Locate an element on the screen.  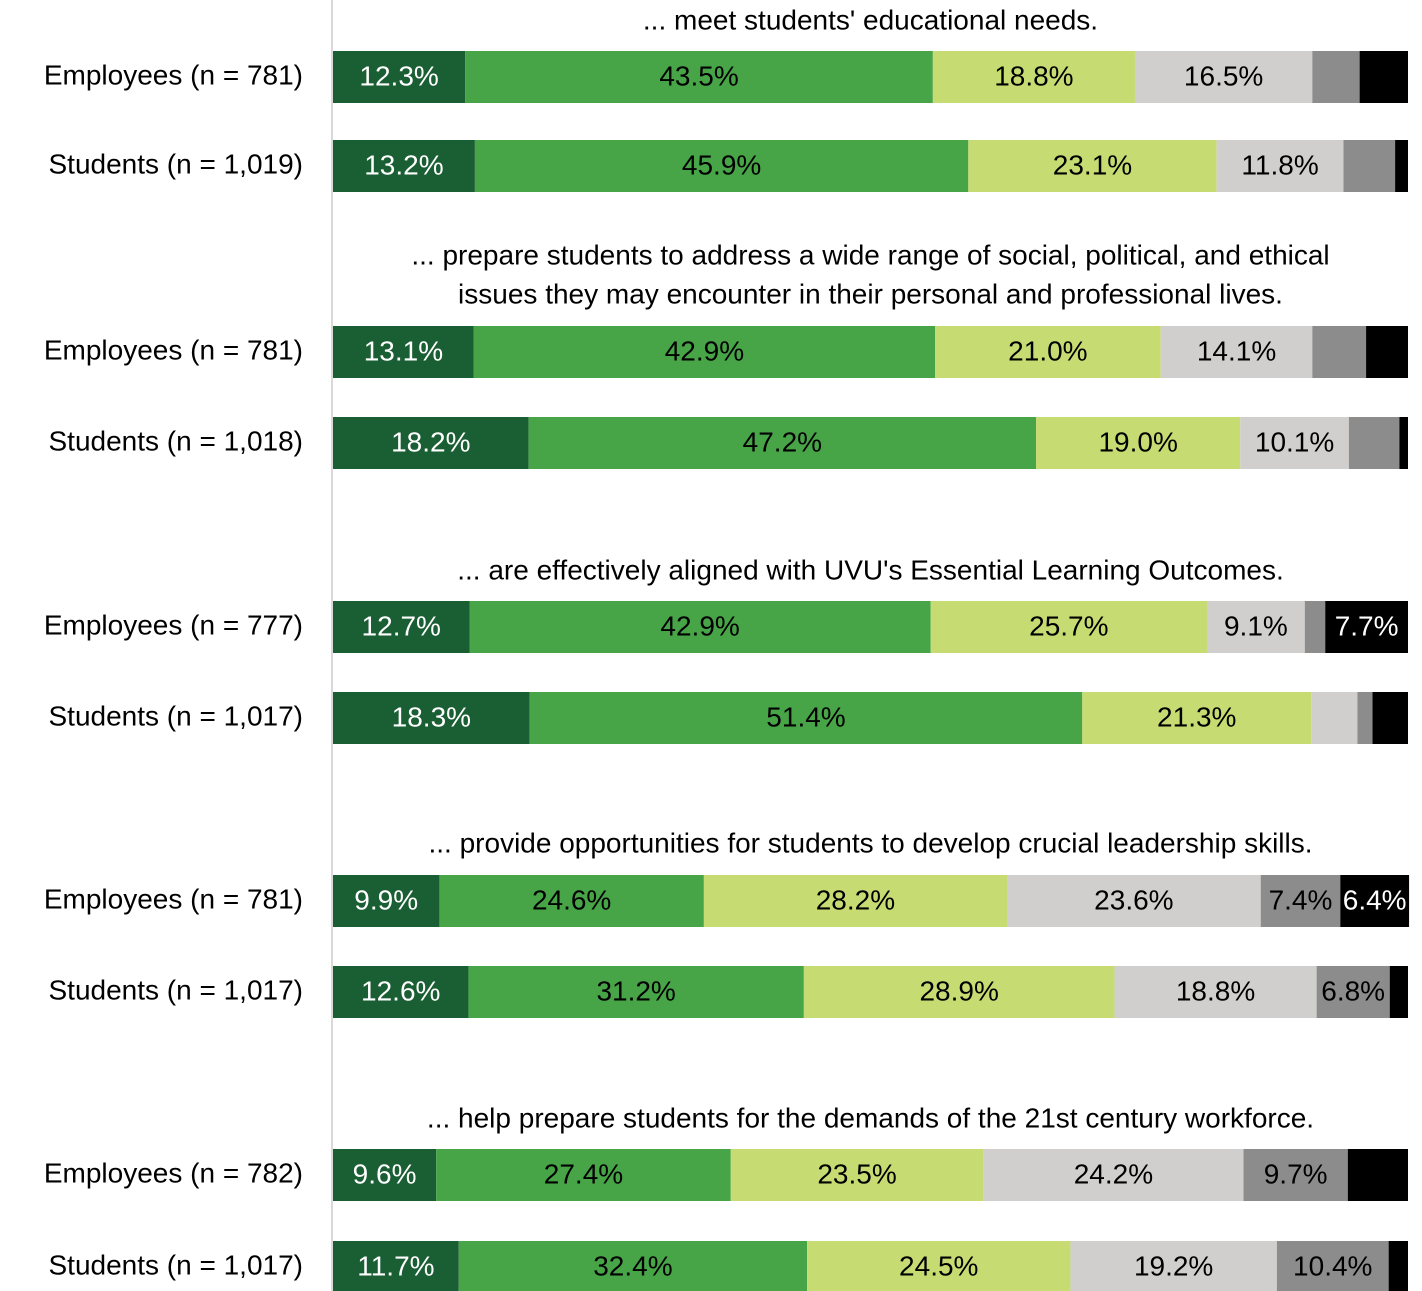
value-label: 24.6% is located at coordinates (571, 899).